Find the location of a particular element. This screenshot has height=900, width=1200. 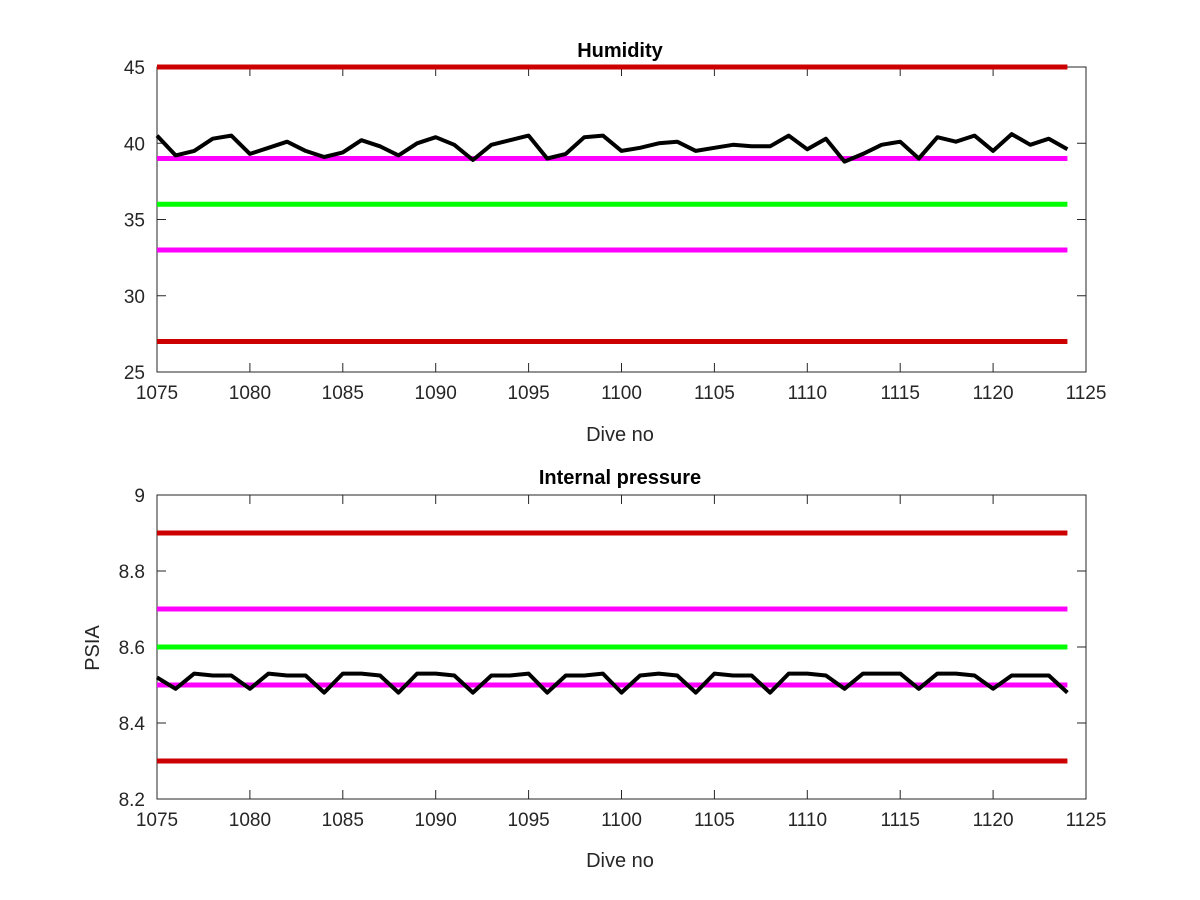

y-tick-label: 45 is located at coordinates (134, 68).